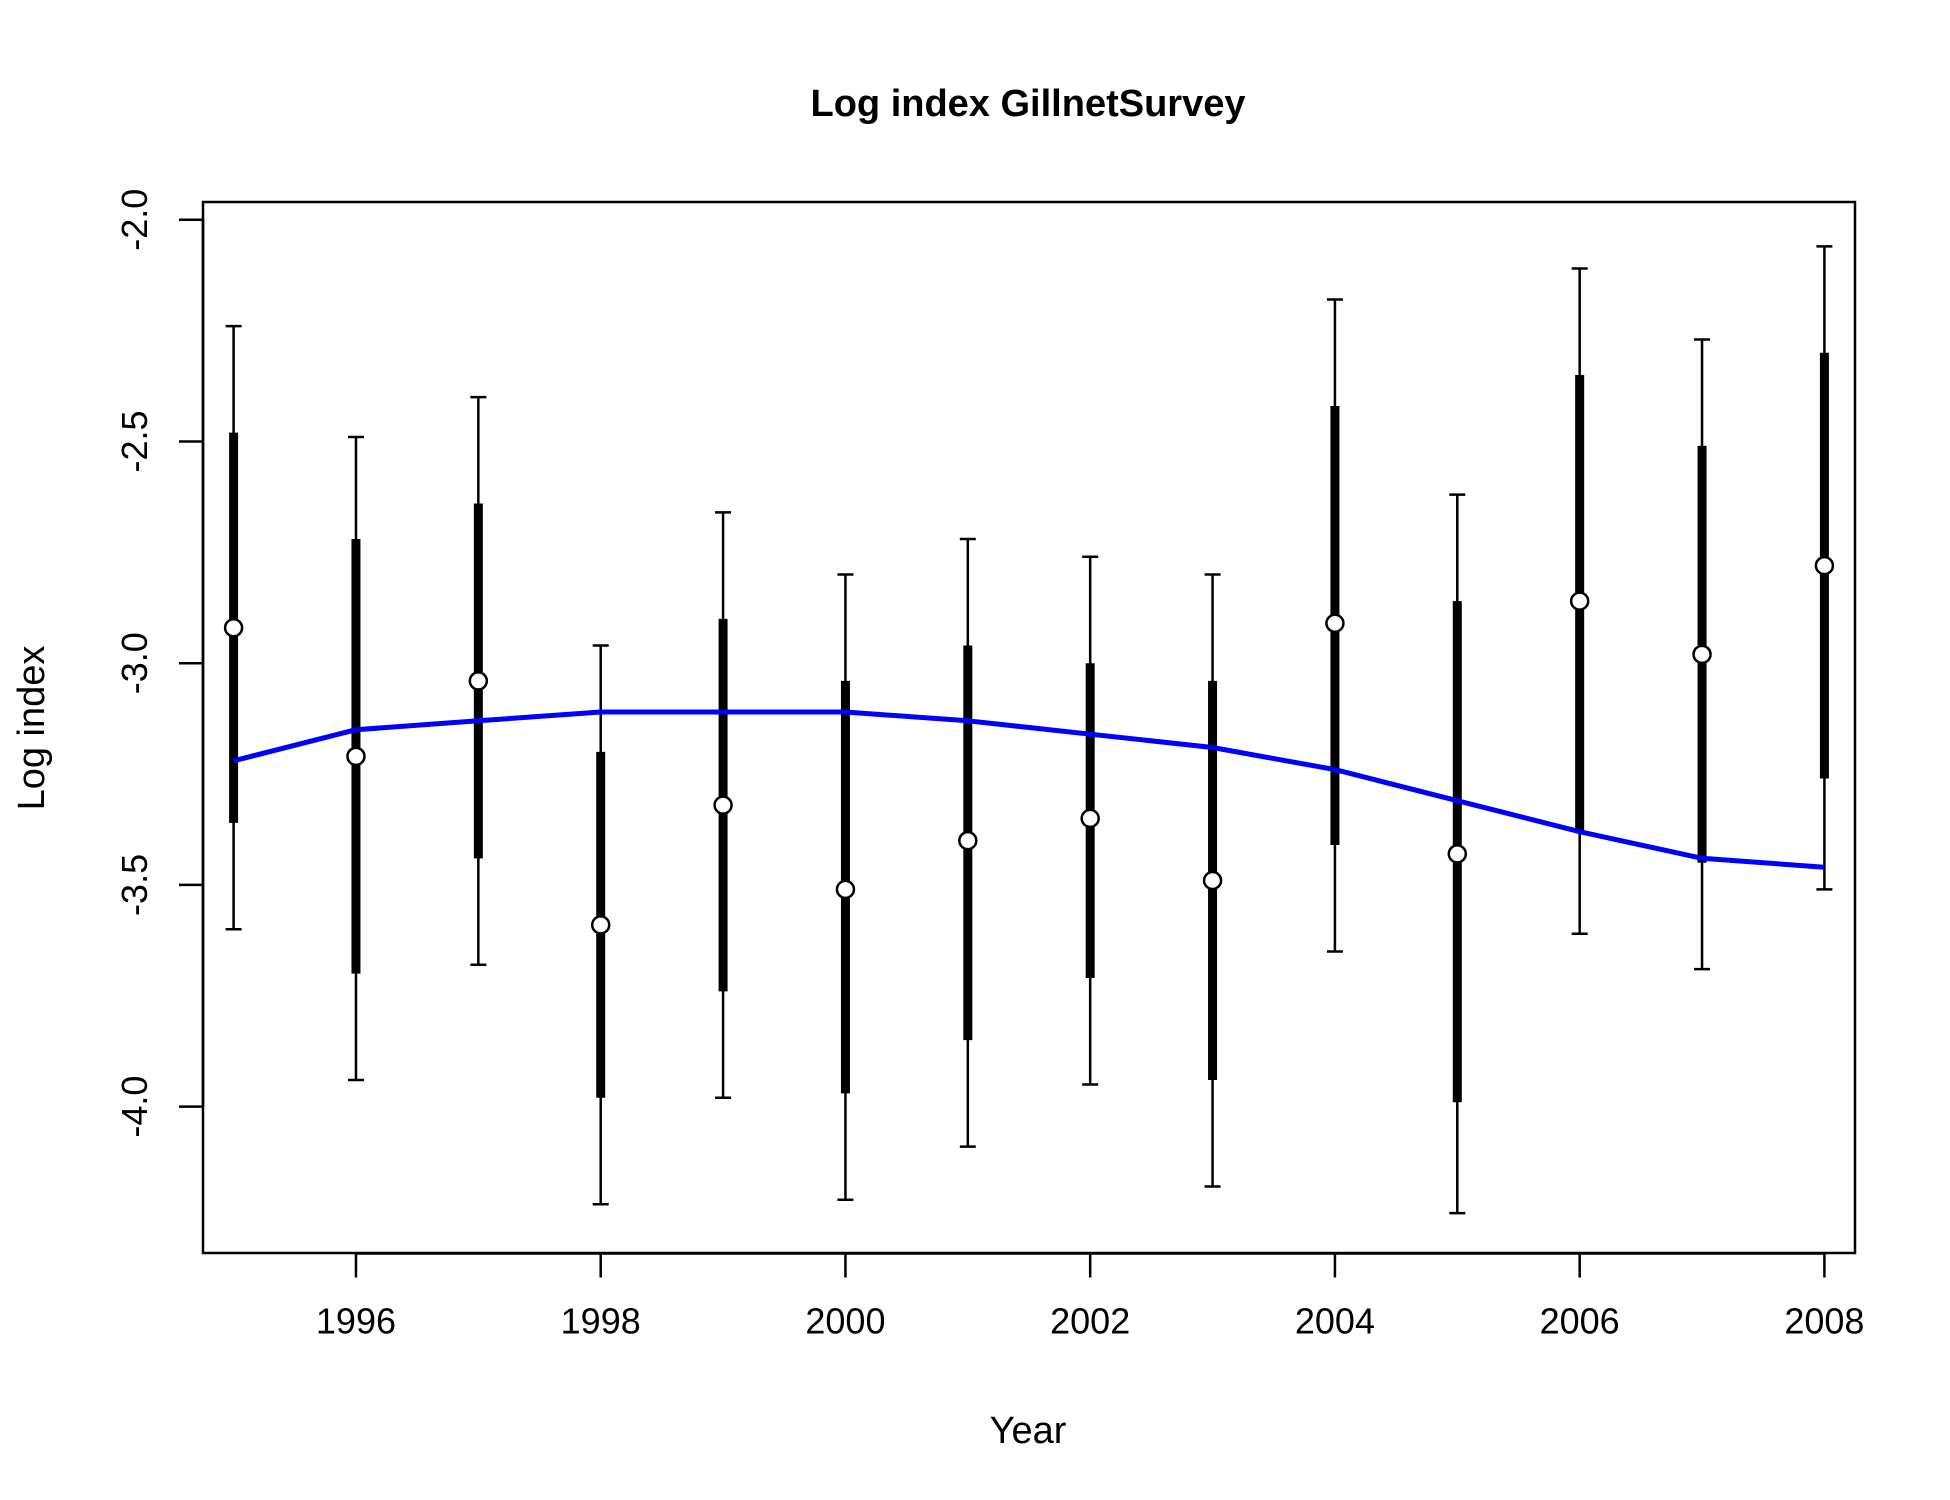  What do you see at coordinates (1090, 1321) in the screenshot?
I see `x-tick-label: 2002` at bounding box center [1090, 1321].